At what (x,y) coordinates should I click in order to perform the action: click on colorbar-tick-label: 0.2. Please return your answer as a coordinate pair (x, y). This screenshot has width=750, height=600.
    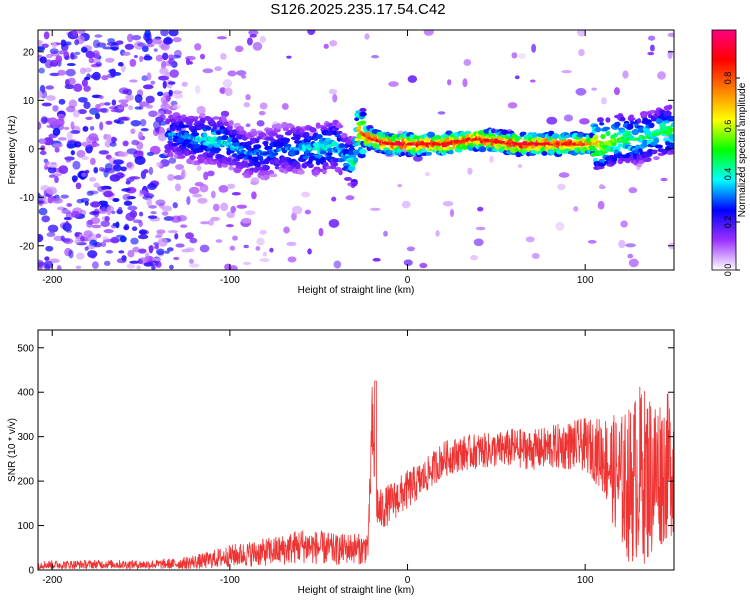
    Looking at the image, I should click on (728, 222).